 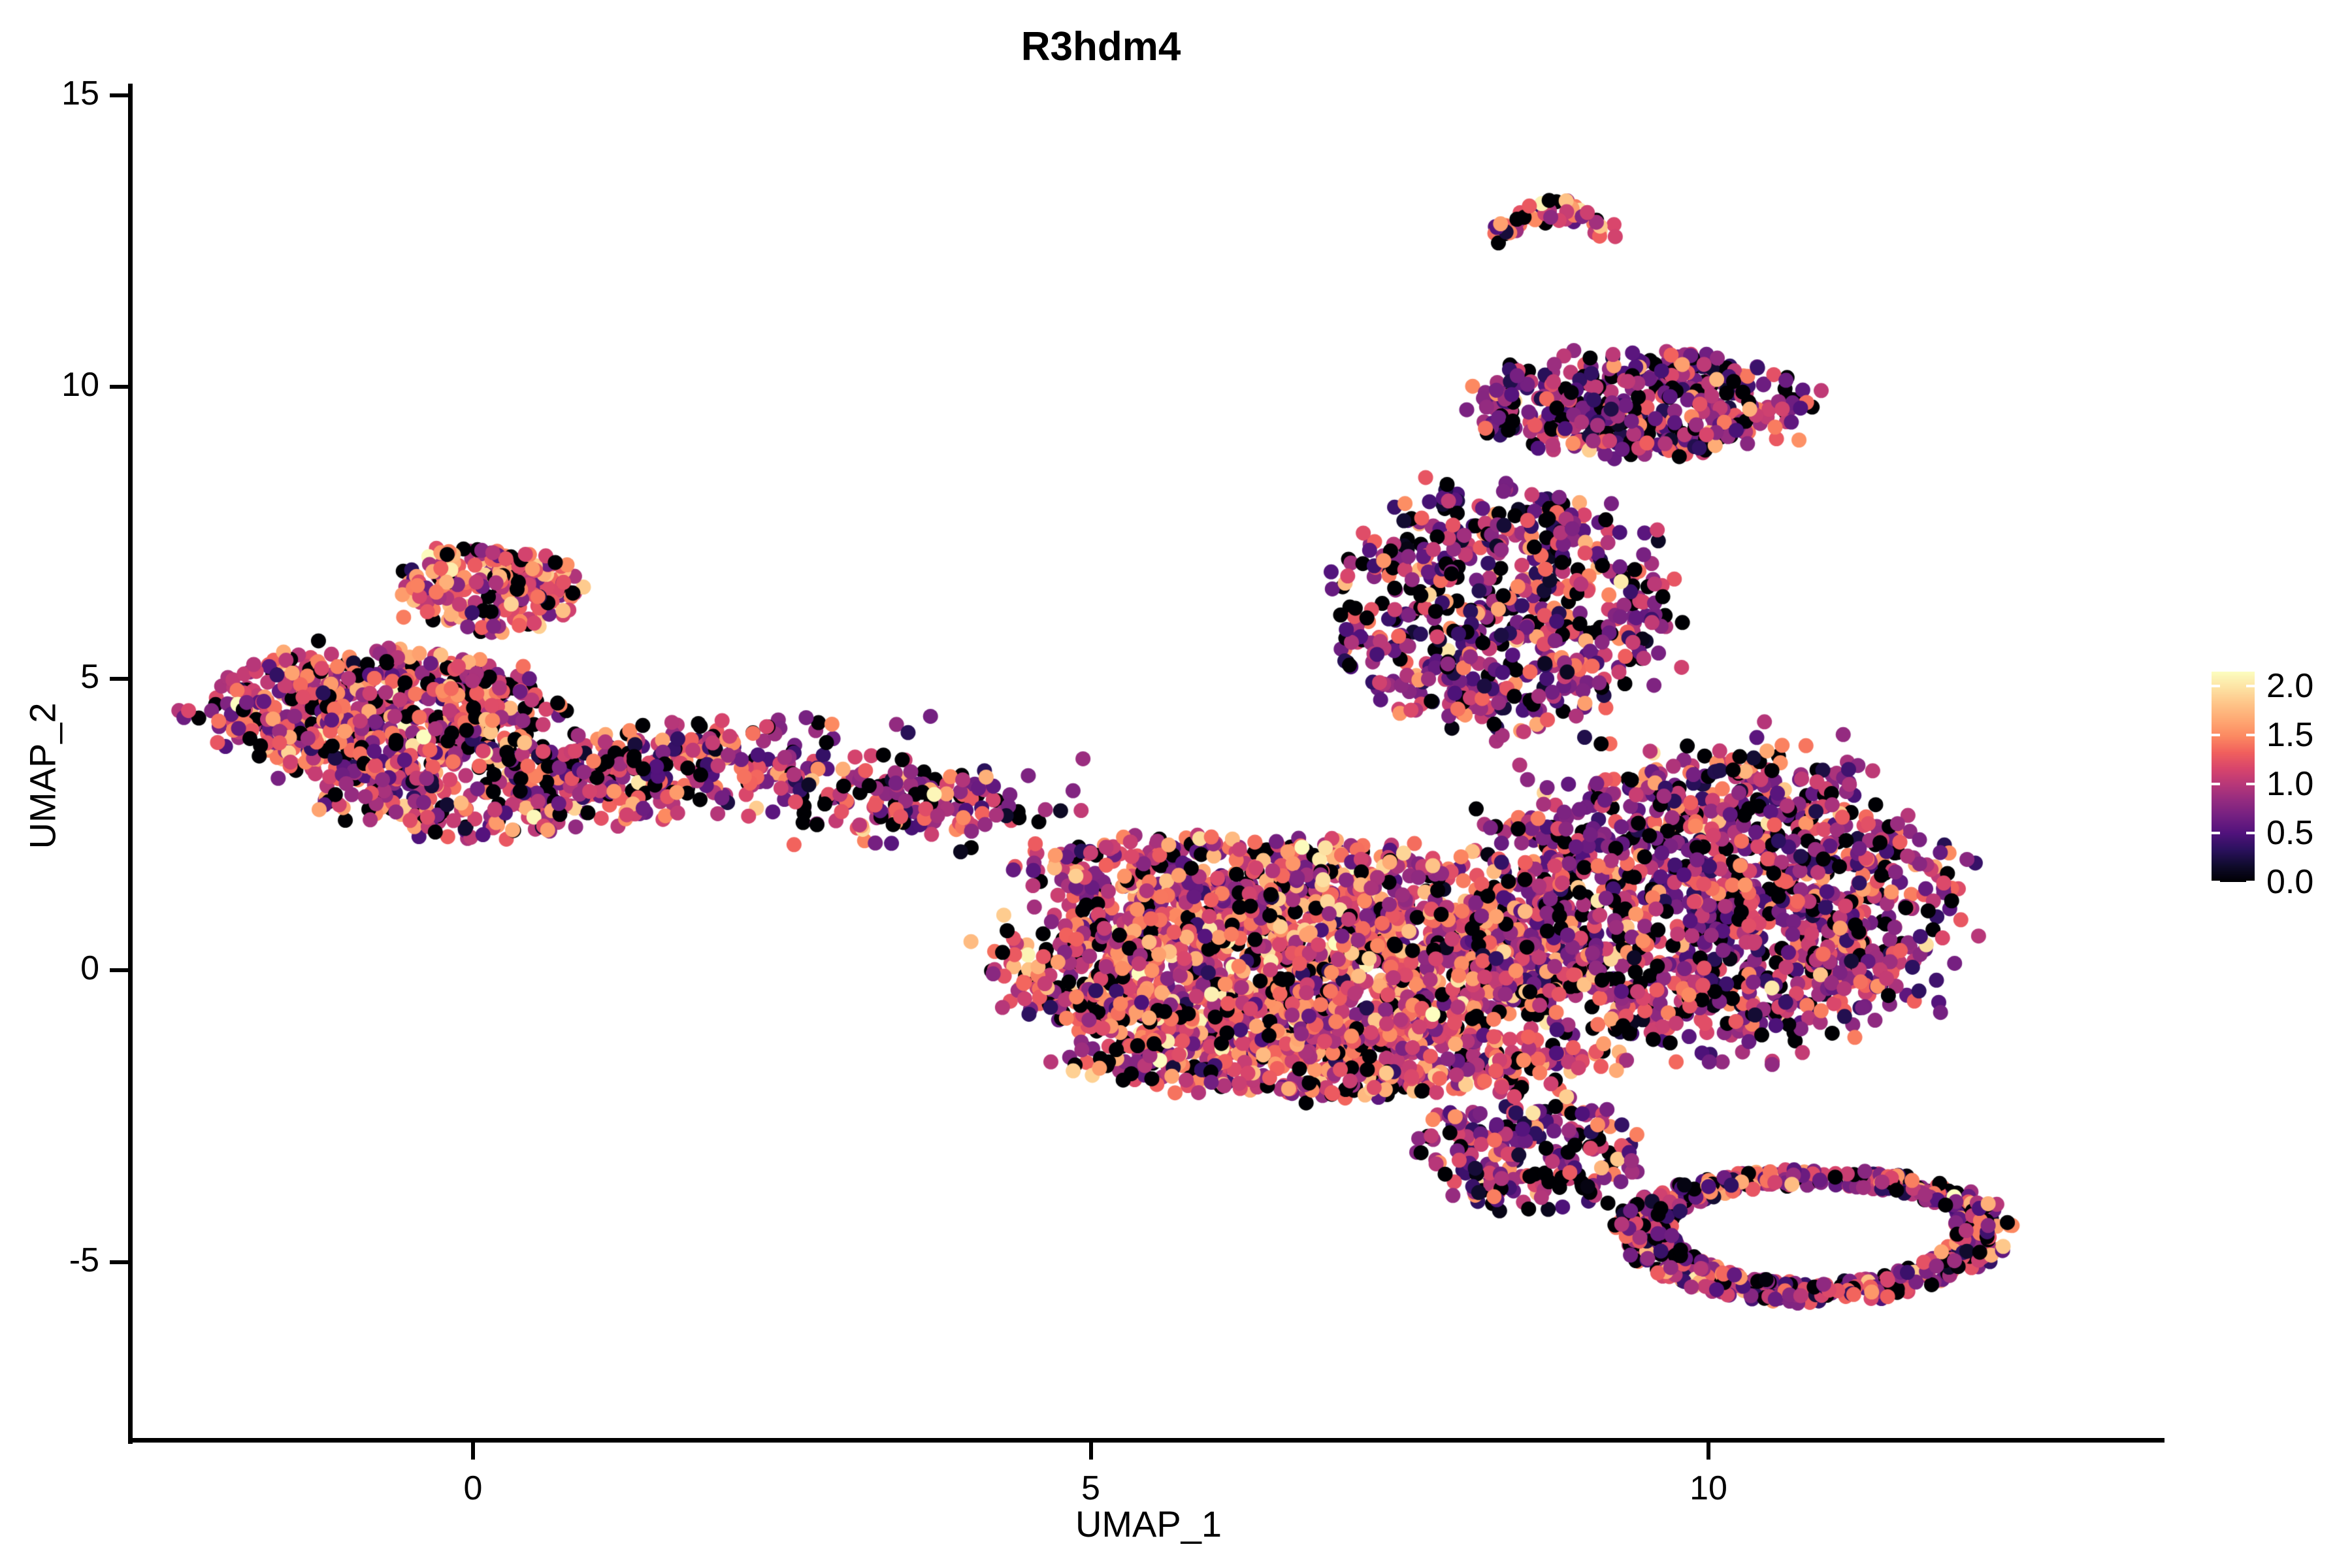 What do you see at coordinates (2290, 882) in the screenshot?
I see `colorbar-tick-label: 0.0` at bounding box center [2290, 882].